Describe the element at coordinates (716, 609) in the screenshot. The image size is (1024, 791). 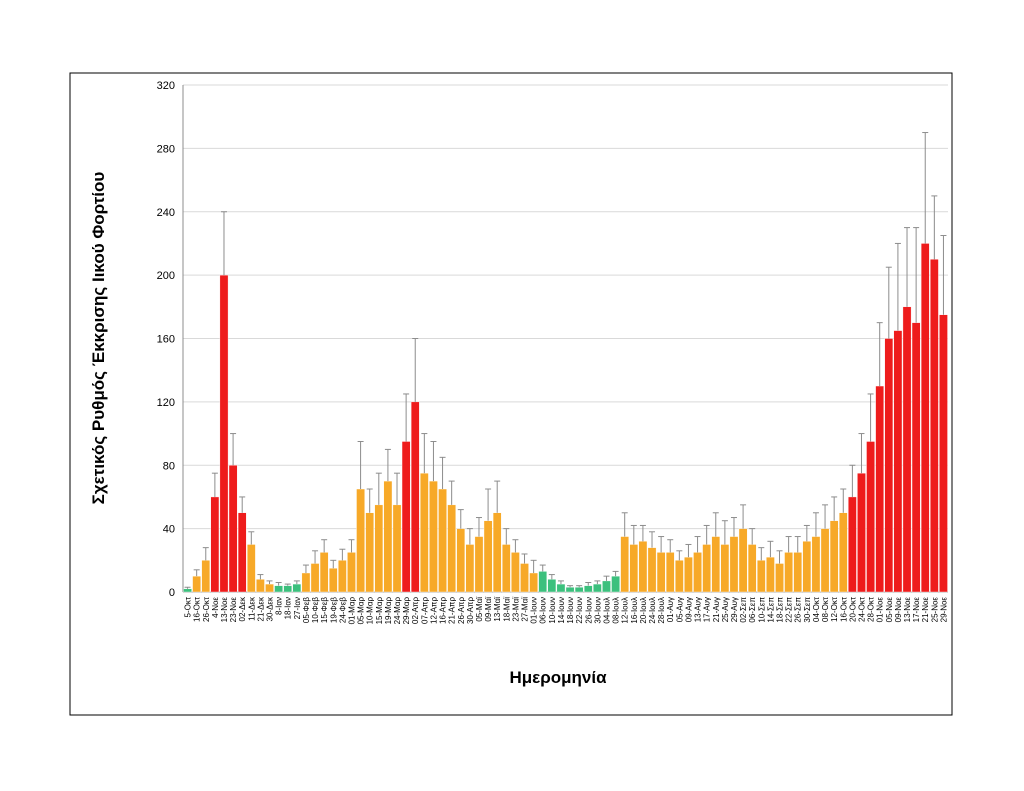
I see `x-tick-label: 21-Αυγ` at that location.